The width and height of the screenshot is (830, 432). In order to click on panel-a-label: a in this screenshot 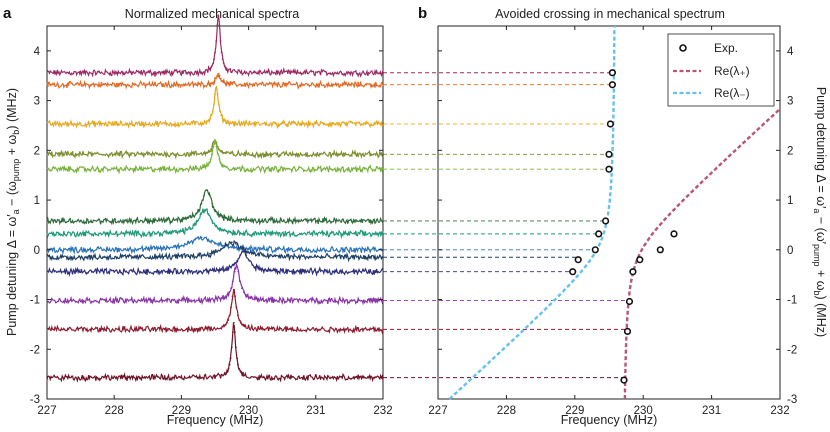, I will do `click(7, 13)`.